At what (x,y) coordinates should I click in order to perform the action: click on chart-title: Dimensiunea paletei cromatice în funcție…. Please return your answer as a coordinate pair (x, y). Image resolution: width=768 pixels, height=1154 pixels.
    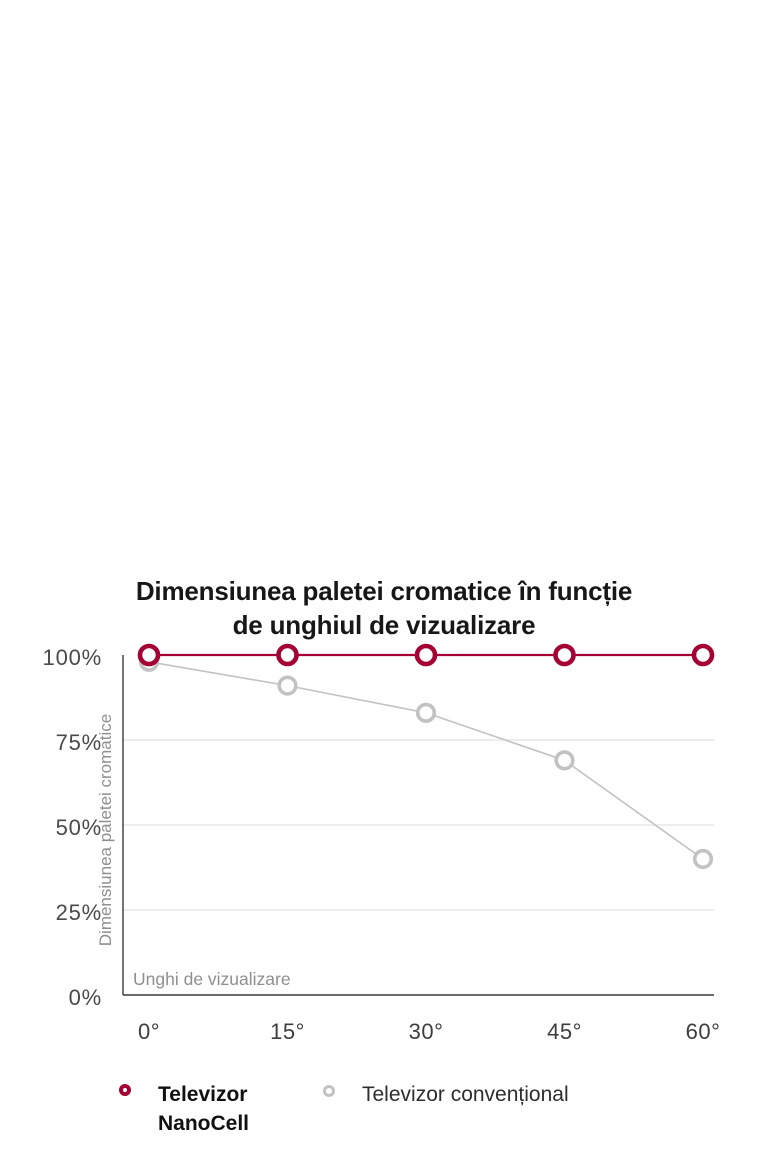
    Looking at the image, I should click on (384, 608).